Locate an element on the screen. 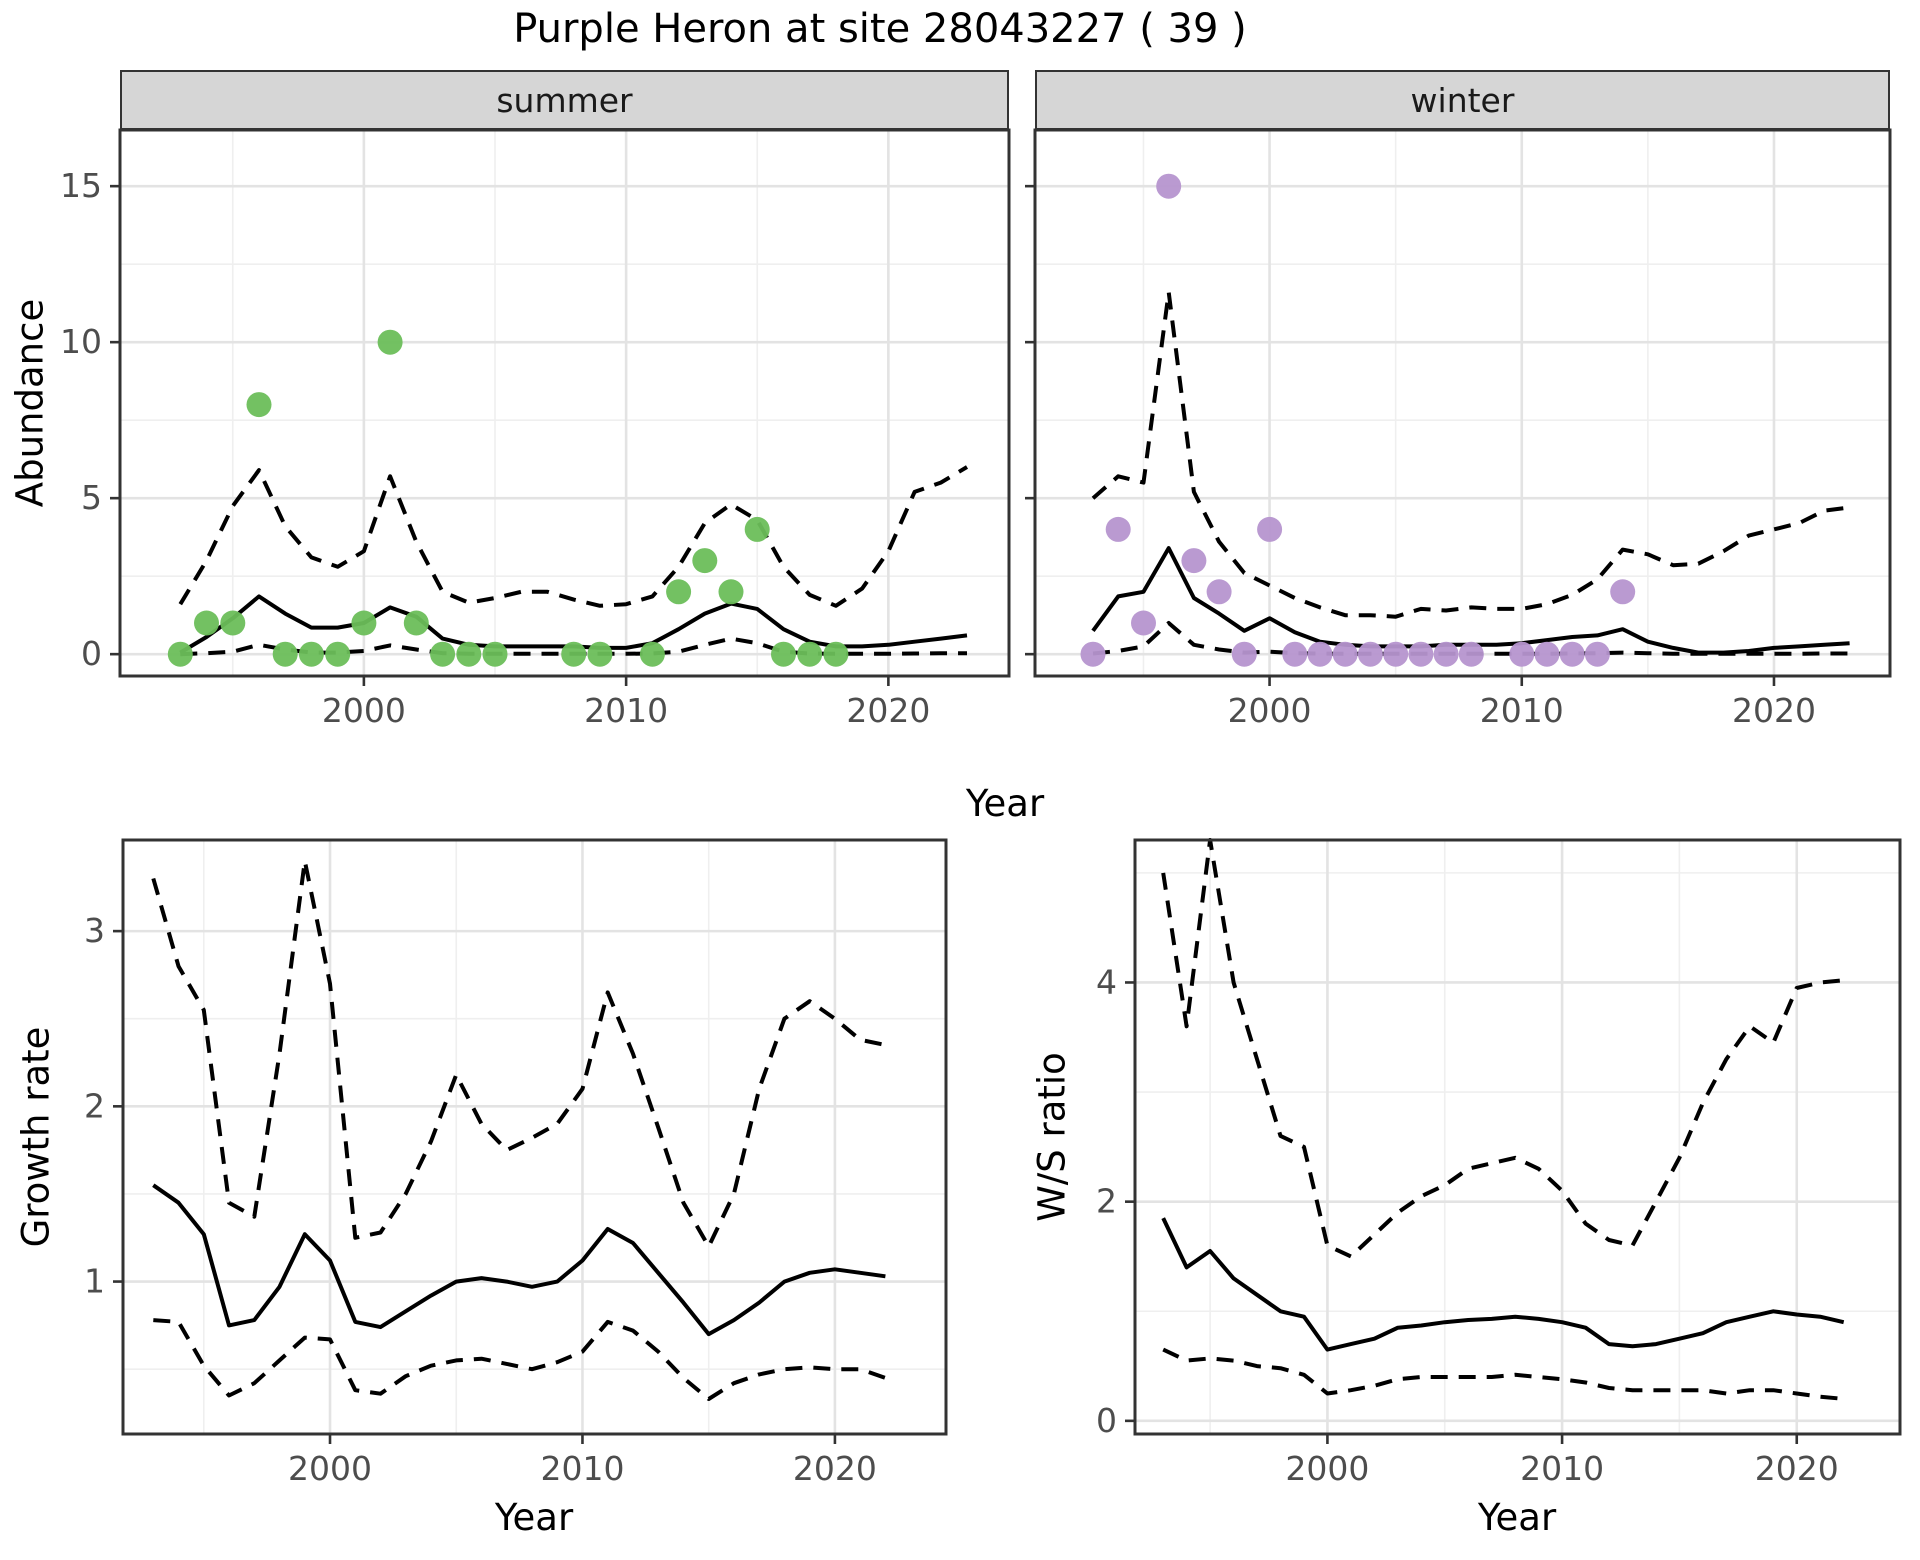 The image size is (1920, 1560). facet-strip-winter: winter is located at coordinates (1462, 100).